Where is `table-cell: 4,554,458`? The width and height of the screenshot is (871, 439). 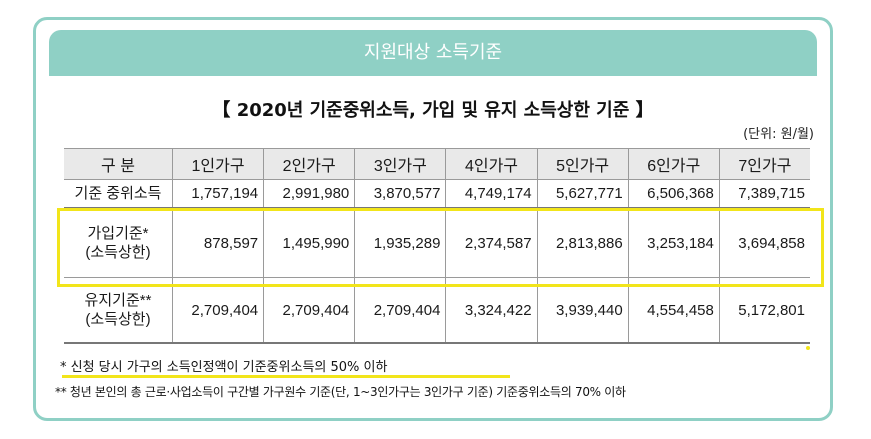 table-cell: 4,554,458 is located at coordinates (673, 310).